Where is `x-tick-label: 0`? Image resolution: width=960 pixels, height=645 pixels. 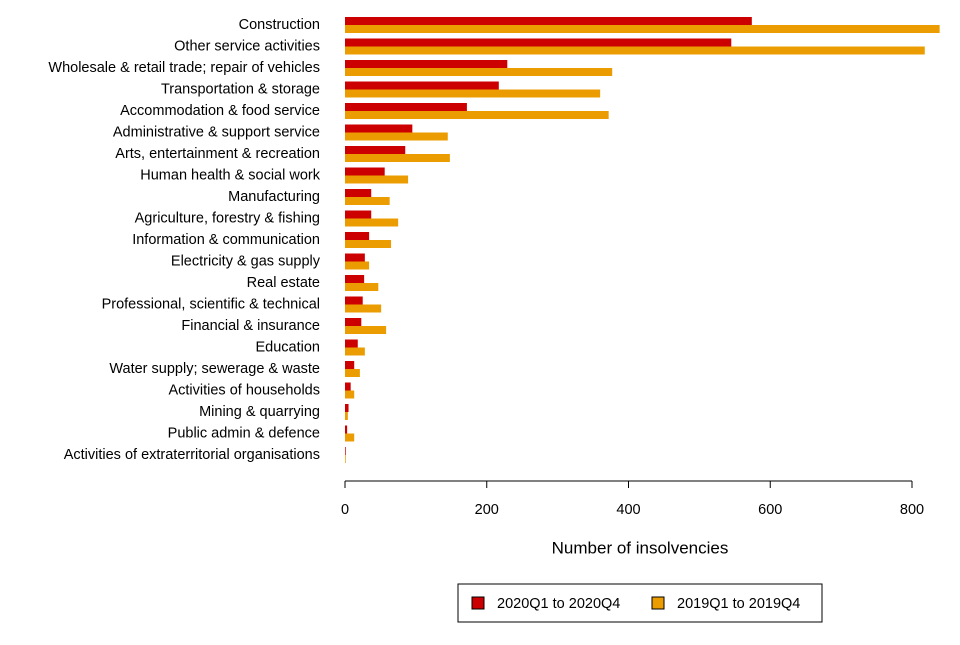 x-tick-label: 0 is located at coordinates (345, 510).